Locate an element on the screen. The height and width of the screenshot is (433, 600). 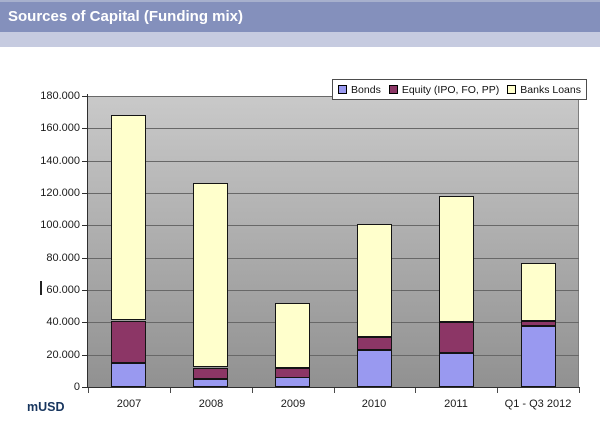
y-tick-label: 140.000 is located at coordinates (60, 161).